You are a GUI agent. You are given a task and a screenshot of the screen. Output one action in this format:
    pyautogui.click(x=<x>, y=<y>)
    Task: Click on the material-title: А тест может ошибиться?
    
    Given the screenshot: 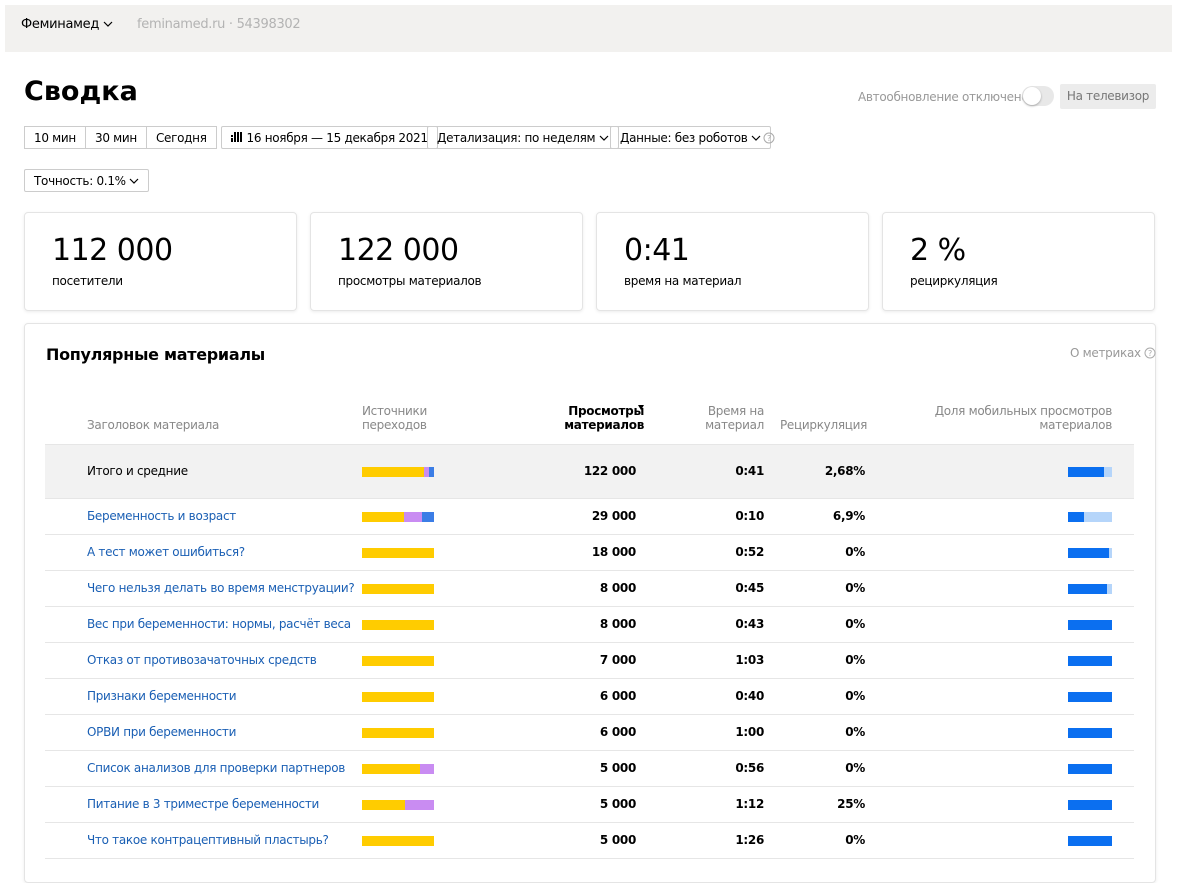 What is the action you would take?
    pyautogui.click(x=166, y=552)
    